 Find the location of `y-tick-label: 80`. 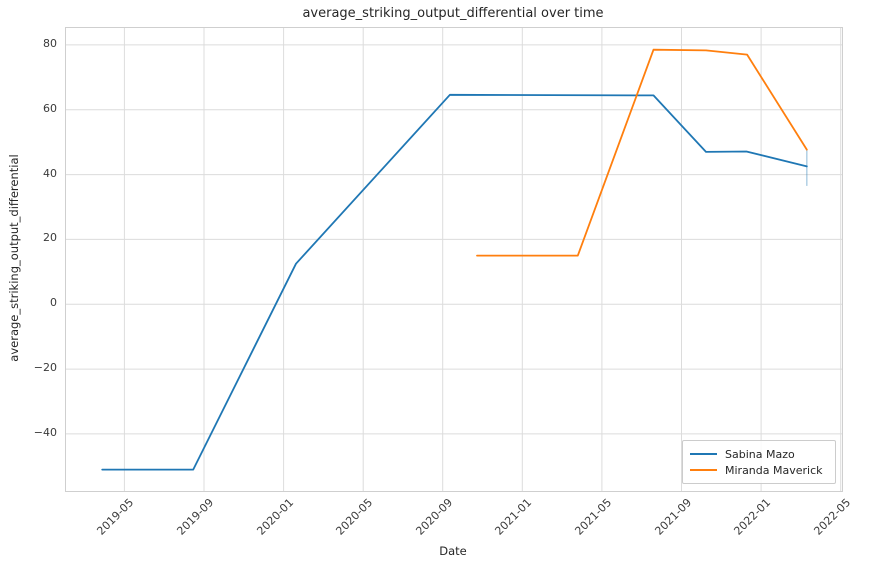

y-tick-label: 80 is located at coordinates (50, 43).